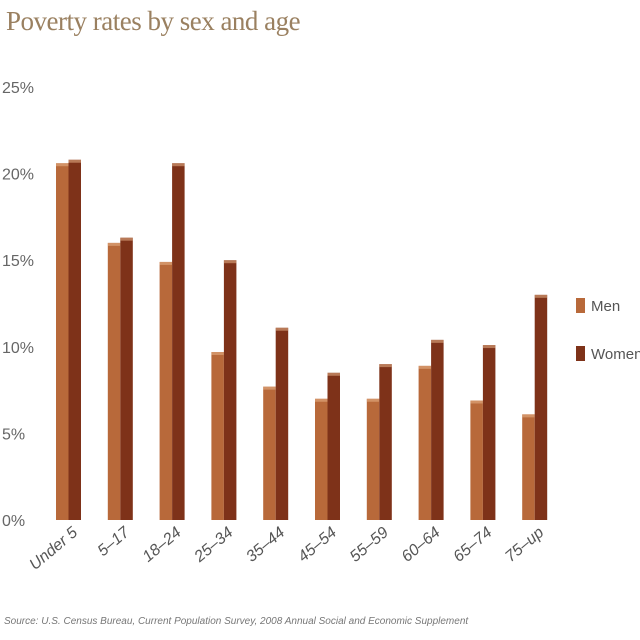 The width and height of the screenshot is (640, 640). What do you see at coordinates (580, 353) in the screenshot?
I see `legend-swatch-women` at bounding box center [580, 353].